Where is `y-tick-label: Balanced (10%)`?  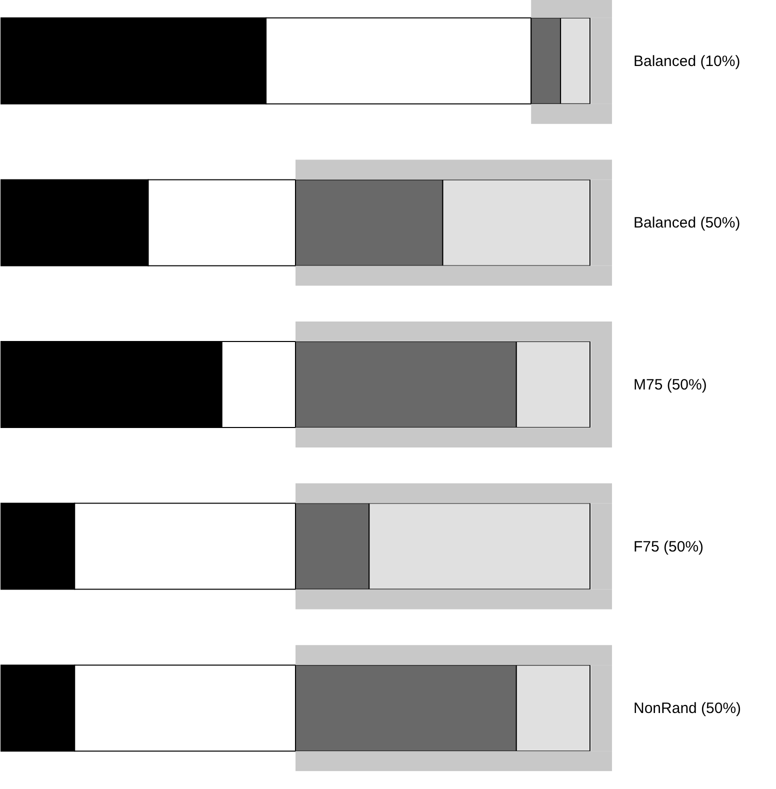 y-tick-label: Balanced (10%) is located at coordinates (687, 61).